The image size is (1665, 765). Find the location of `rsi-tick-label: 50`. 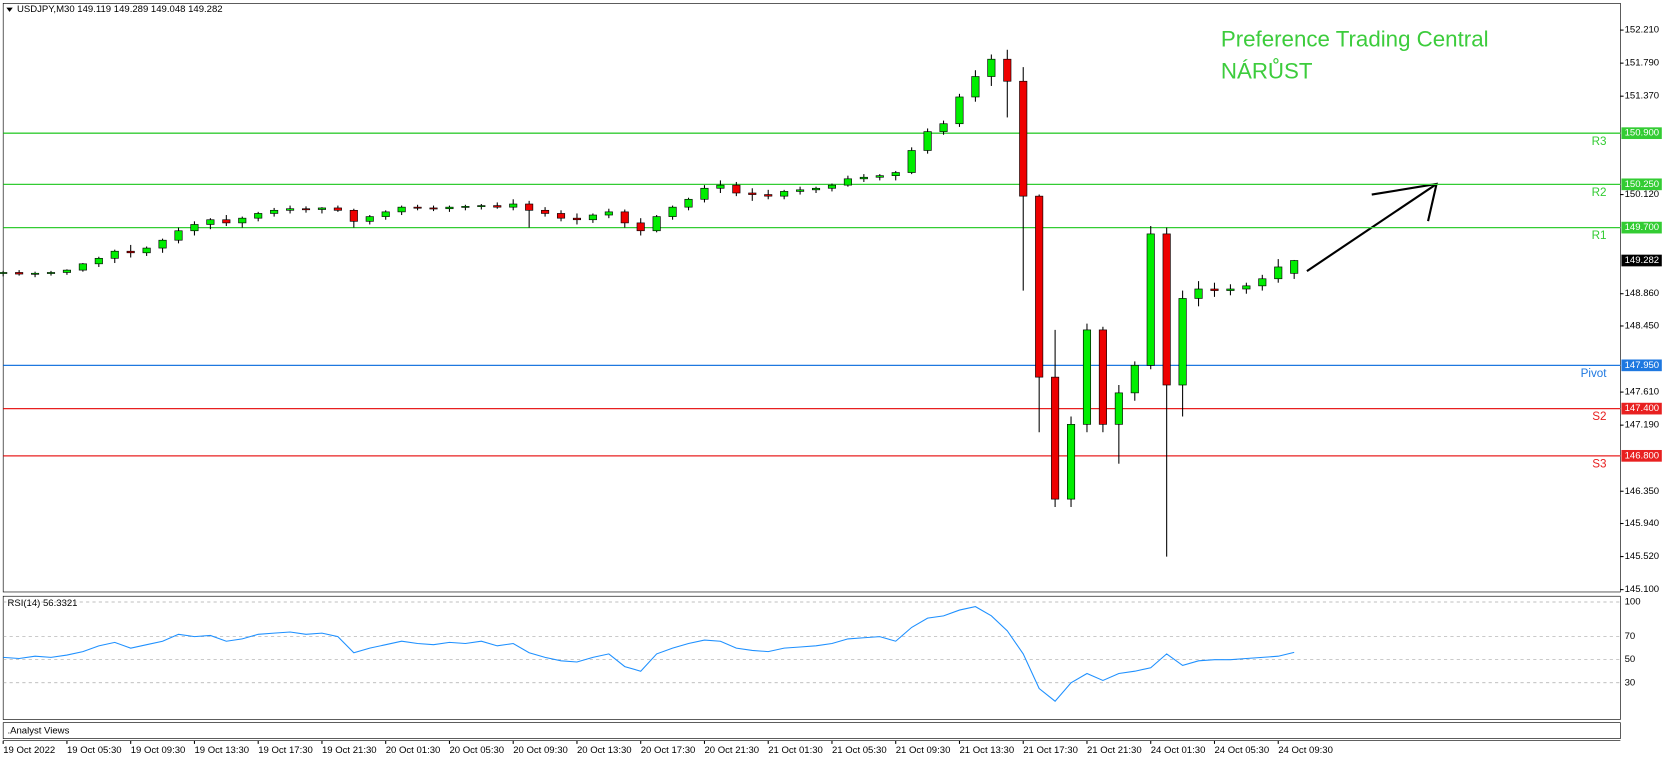

rsi-tick-label: 50 is located at coordinates (1630, 659).